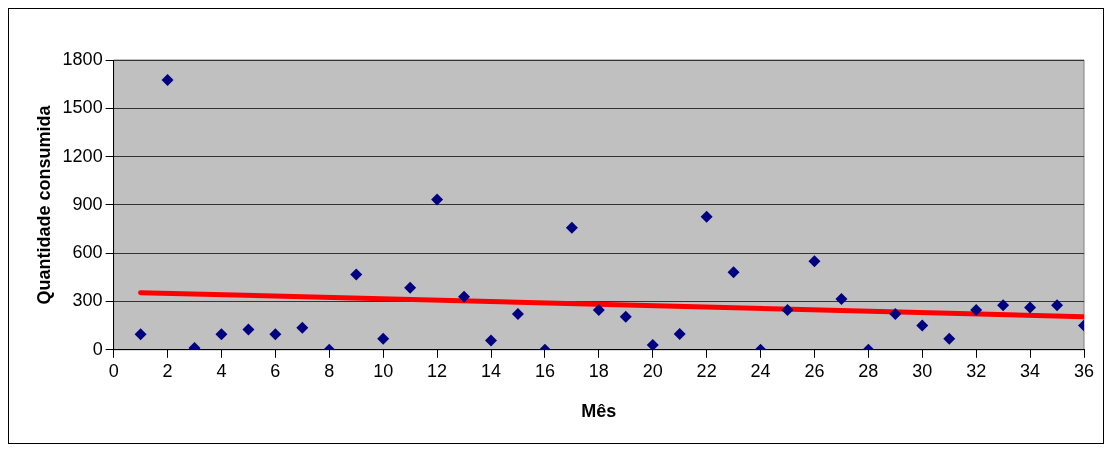 This screenshot has height=455, width=1114. What do you see at coordinates (706, 370) in the screenshot?
I see `x-tick-label: 22` at bounding box center [706, 370].